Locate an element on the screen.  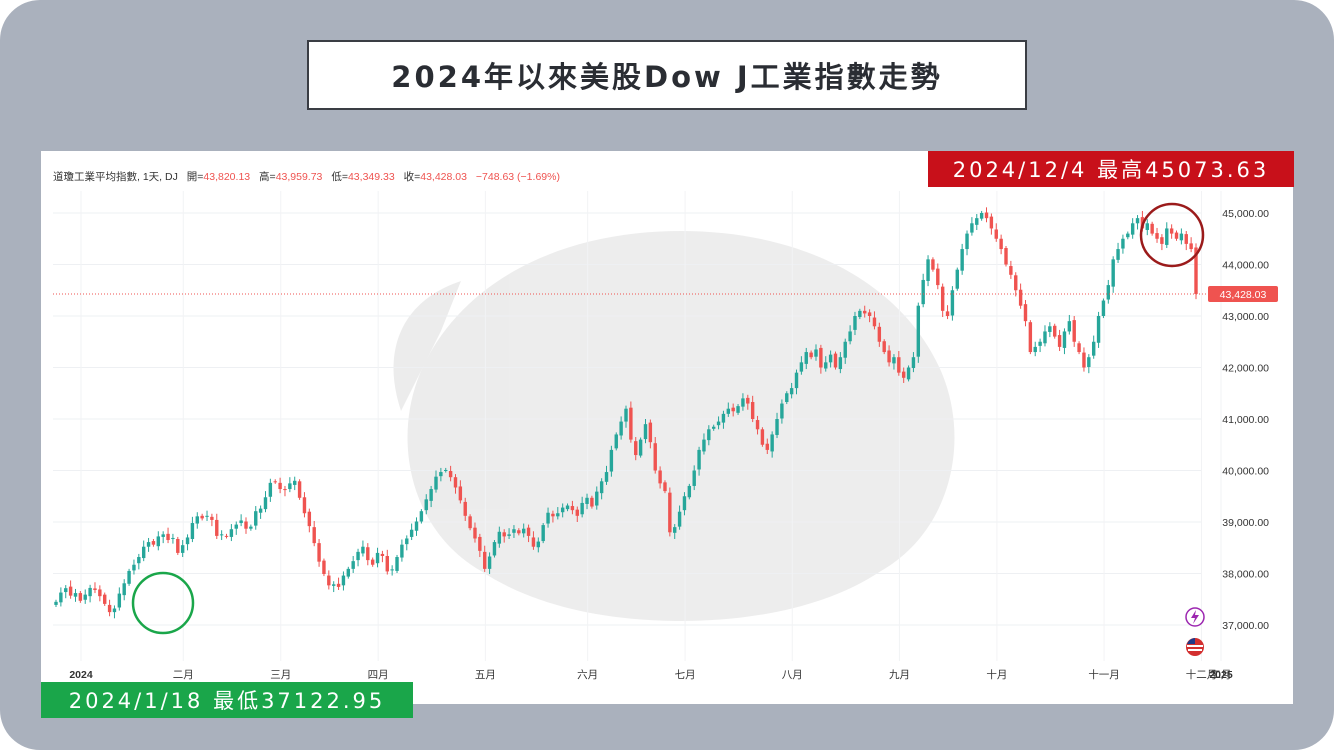
y-tick-label: 45,000.00 is located at coordinates (1245, 214).